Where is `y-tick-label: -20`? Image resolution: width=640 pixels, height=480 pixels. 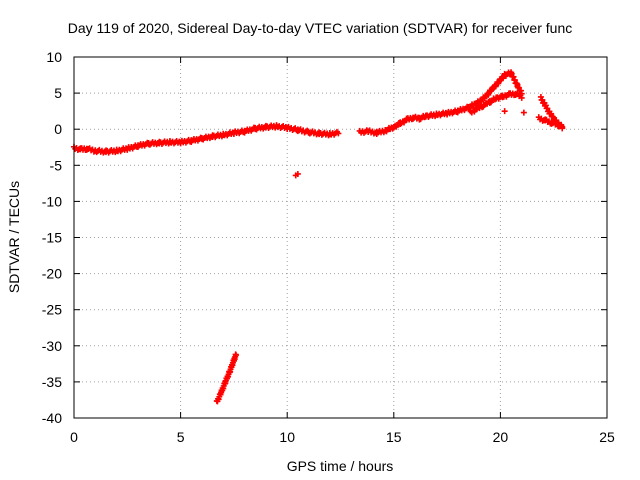 y-tick-label: -20 is located at coordinates (52, 274).